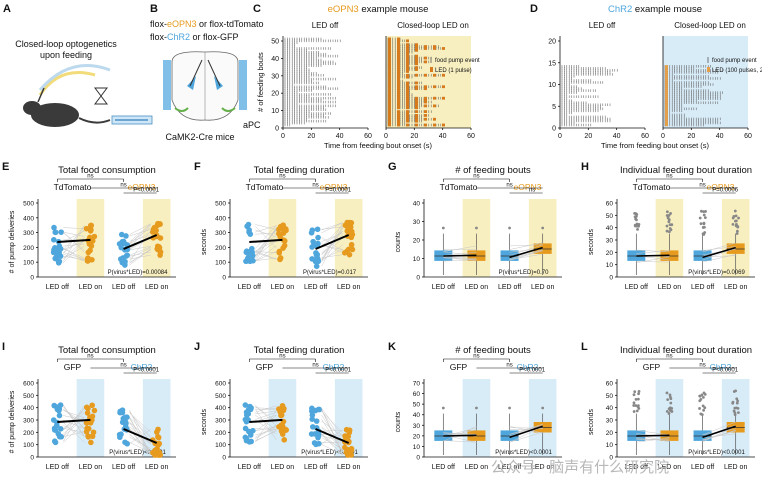 Image resolution: width=762 pixels, height=499 pixels. What do you see at coordinates (378, 145) in the screenshot?
I see `x-axis-label: Time from feeding bout onset (s)` at bounding box center [378, 145].